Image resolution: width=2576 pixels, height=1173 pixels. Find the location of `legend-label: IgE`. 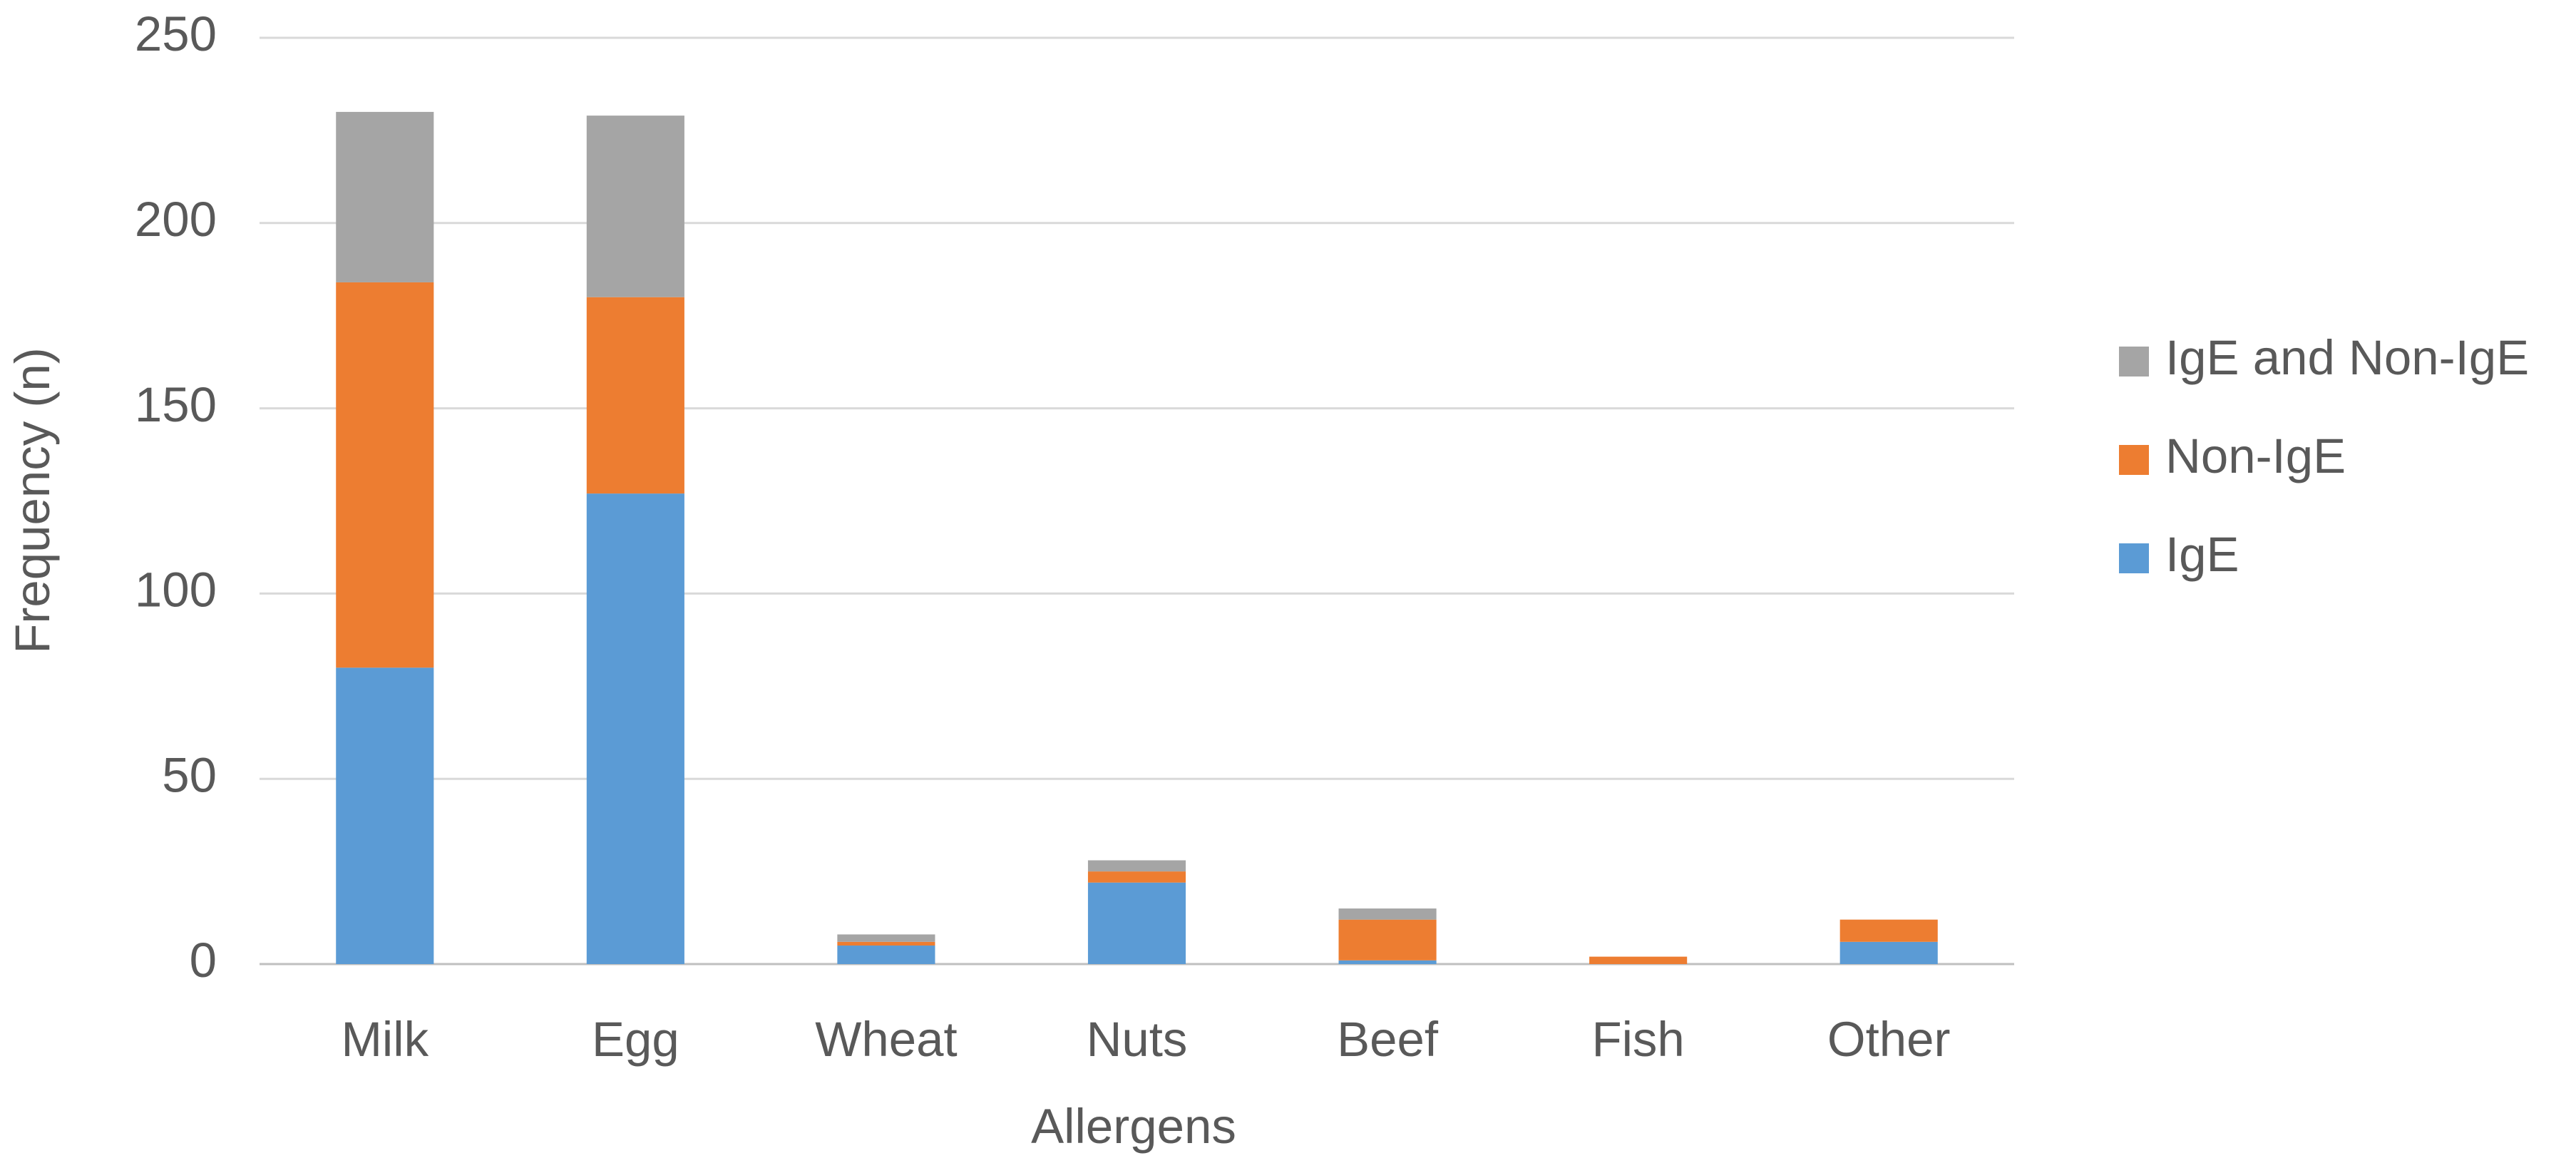

legend-label: IgE is located at coordinates (2202, 554).